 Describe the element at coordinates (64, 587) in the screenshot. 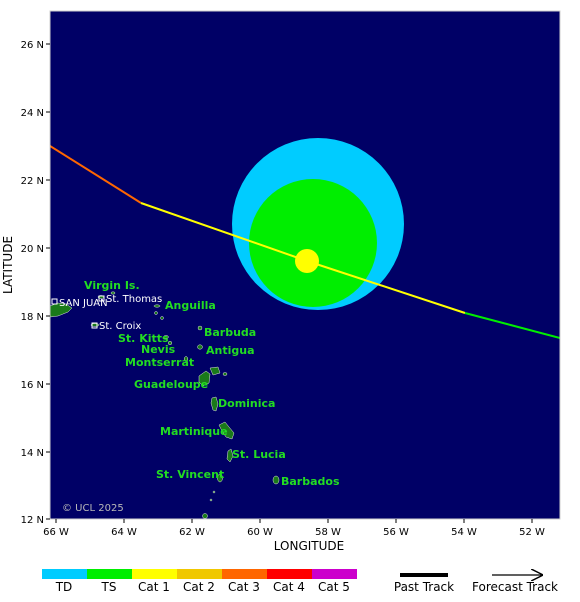

I see `legend-label-td: TD` at that location.